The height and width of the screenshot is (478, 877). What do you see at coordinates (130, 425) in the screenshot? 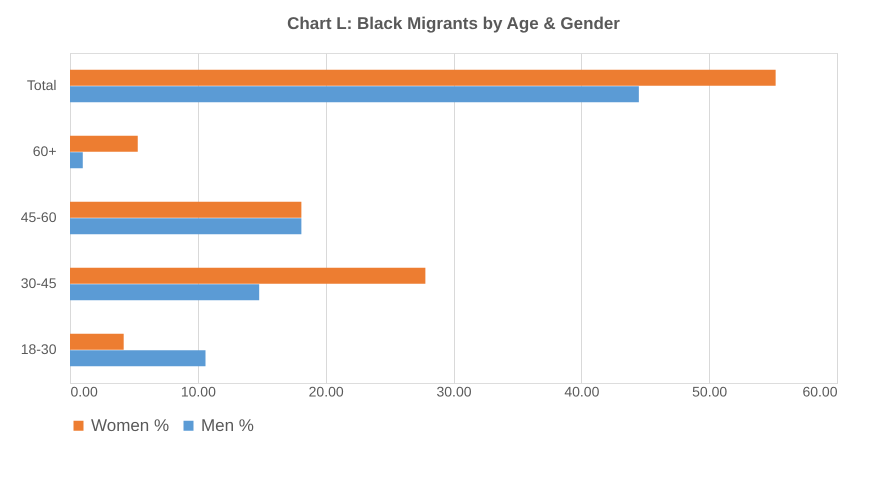
I see `legend-label: Women %` at bounding box center [130, 425].